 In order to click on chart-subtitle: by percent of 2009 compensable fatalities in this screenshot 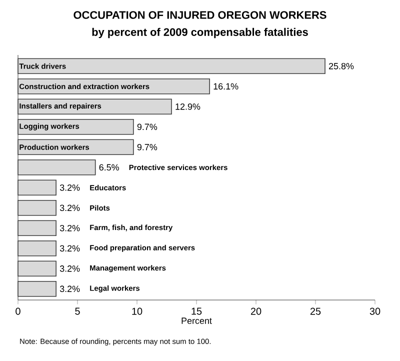, I will do `click(200, 33)`.